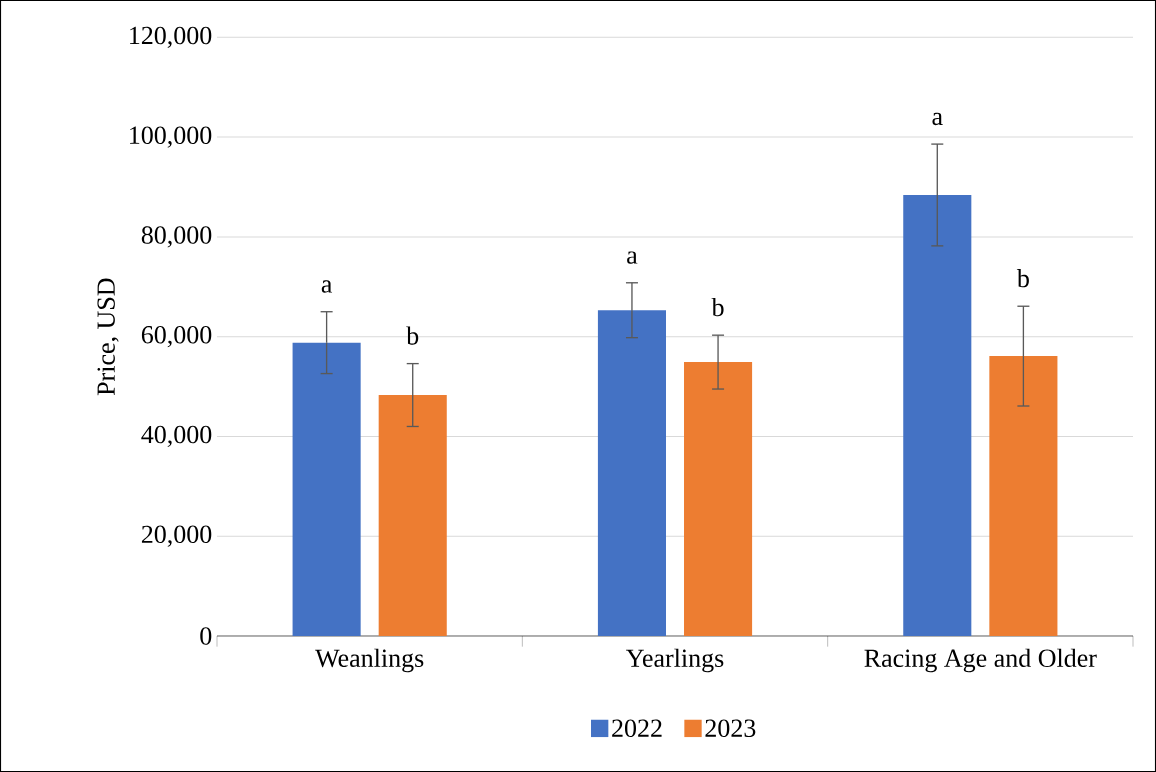 The width and height of the screenshot is (1156, 772). Describe the element at coordinates (206, 636) in the screenshot. I see `y-tick-label: 0` at that location.